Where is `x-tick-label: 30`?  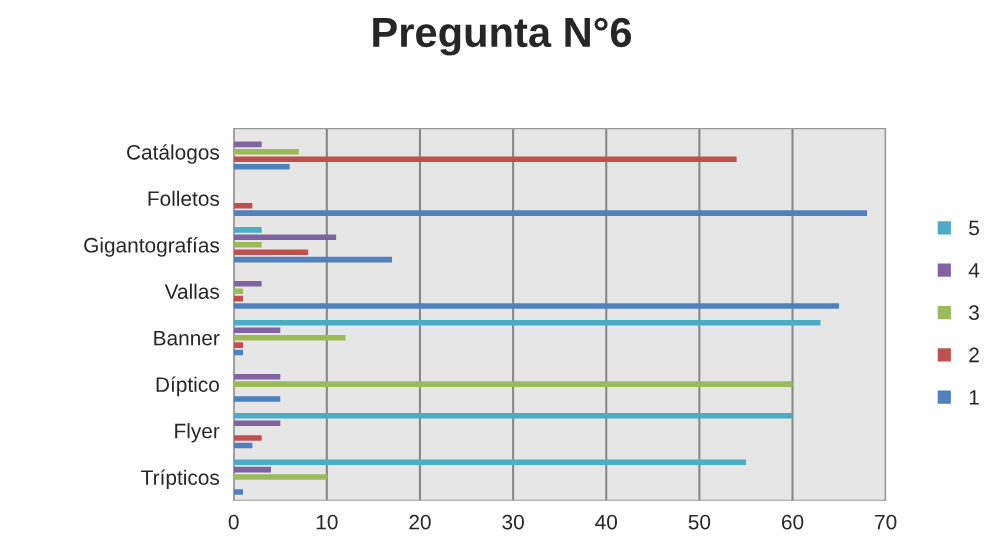 x-tick-label: 30 is located at coordinates (513, 522).